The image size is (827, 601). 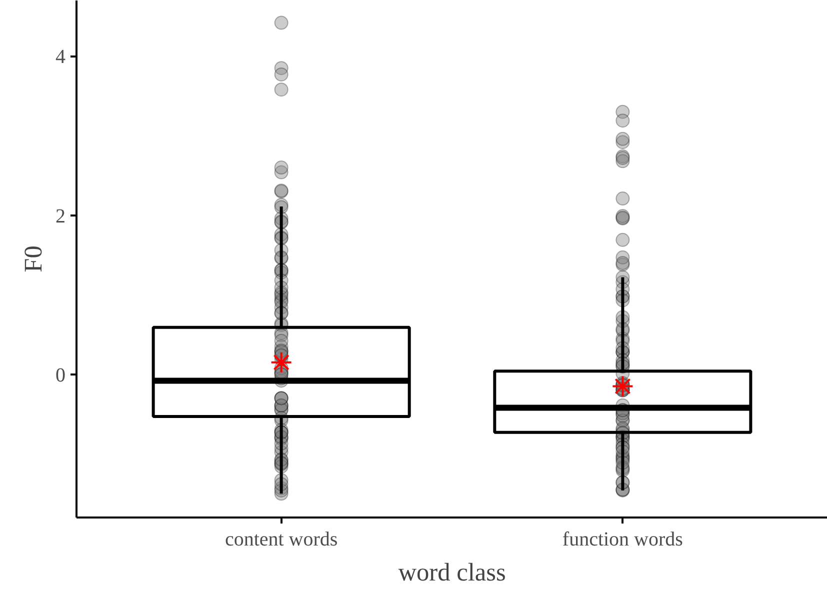 What do you see at coordinates (623, 539) in the screenshot?
I see `x-tick-label: function words` at bounding box center [623, 539].